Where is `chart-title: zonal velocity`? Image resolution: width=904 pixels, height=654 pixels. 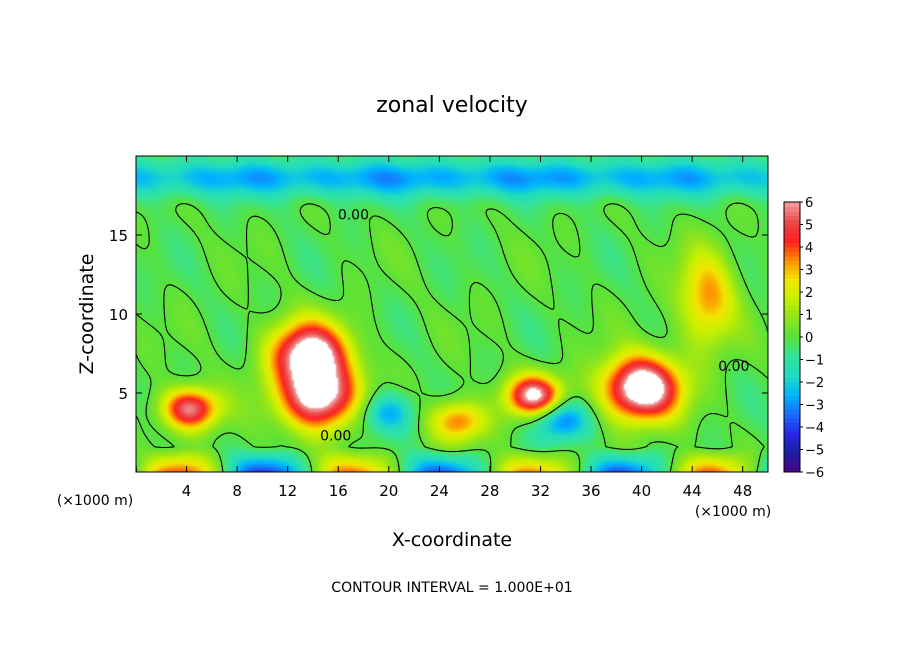
chart-title: zonal velocity is located at coordinates (452, 105).